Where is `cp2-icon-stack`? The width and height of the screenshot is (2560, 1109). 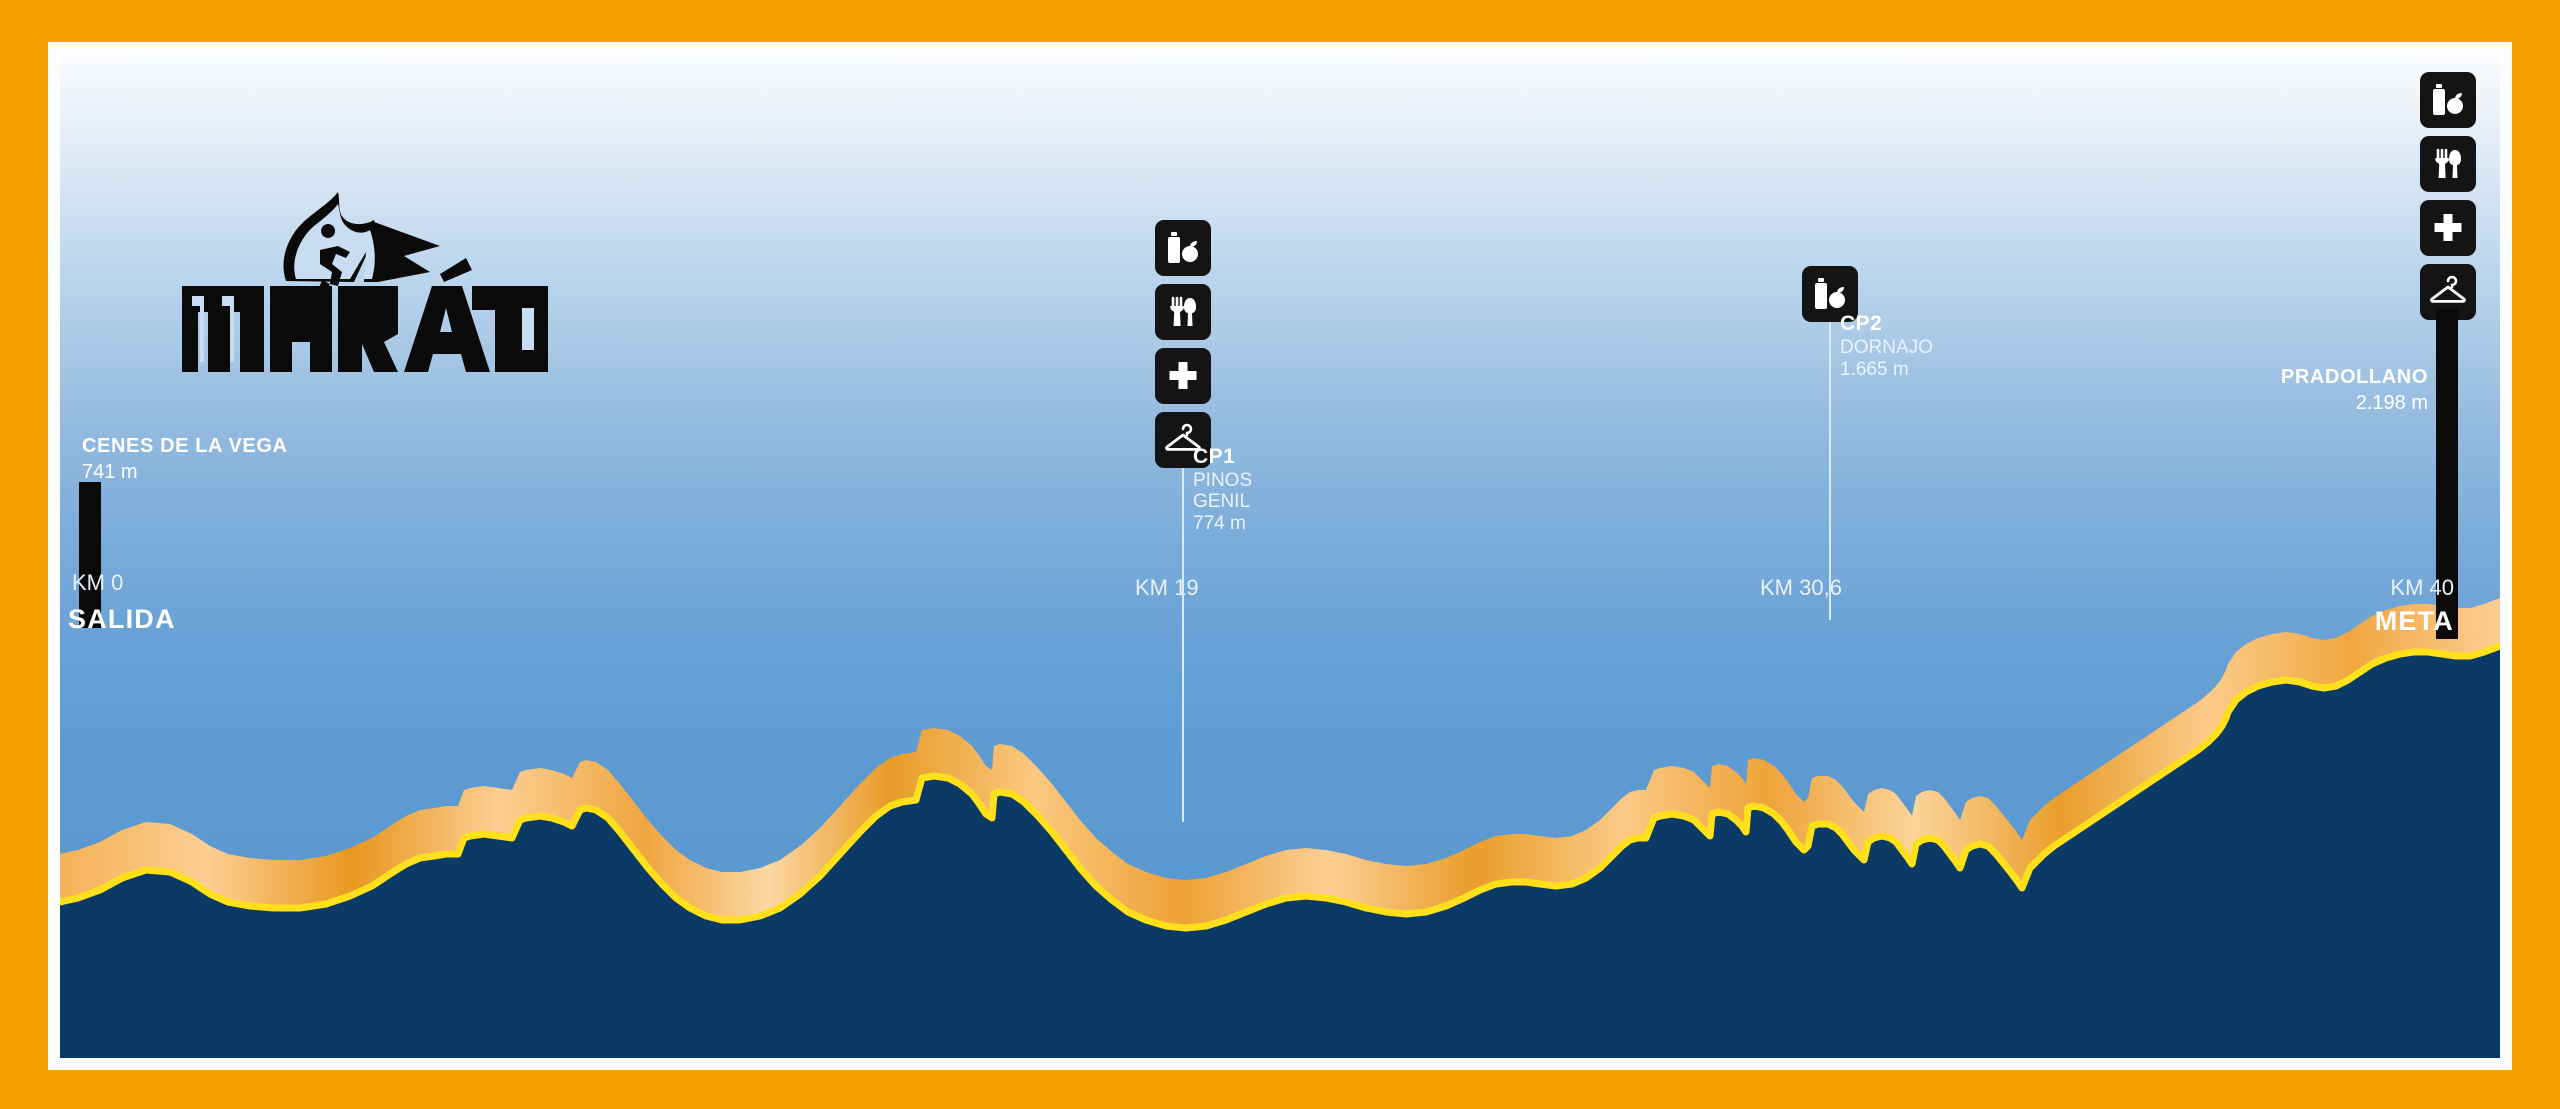
cp2-icon-stack is located at coordinates (1830, 294).